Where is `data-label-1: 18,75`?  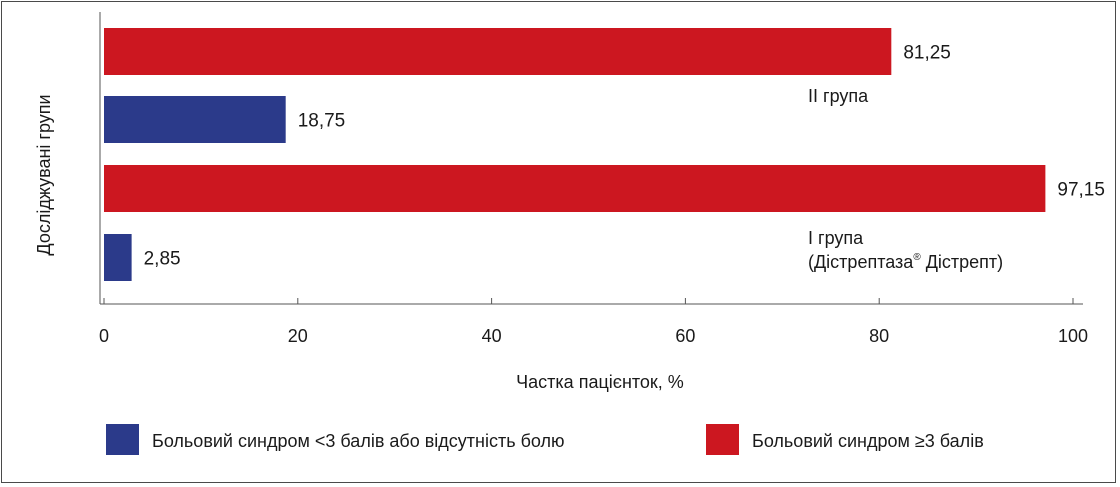 data-label-1: 18,75 is located at coordinates (322, 121).